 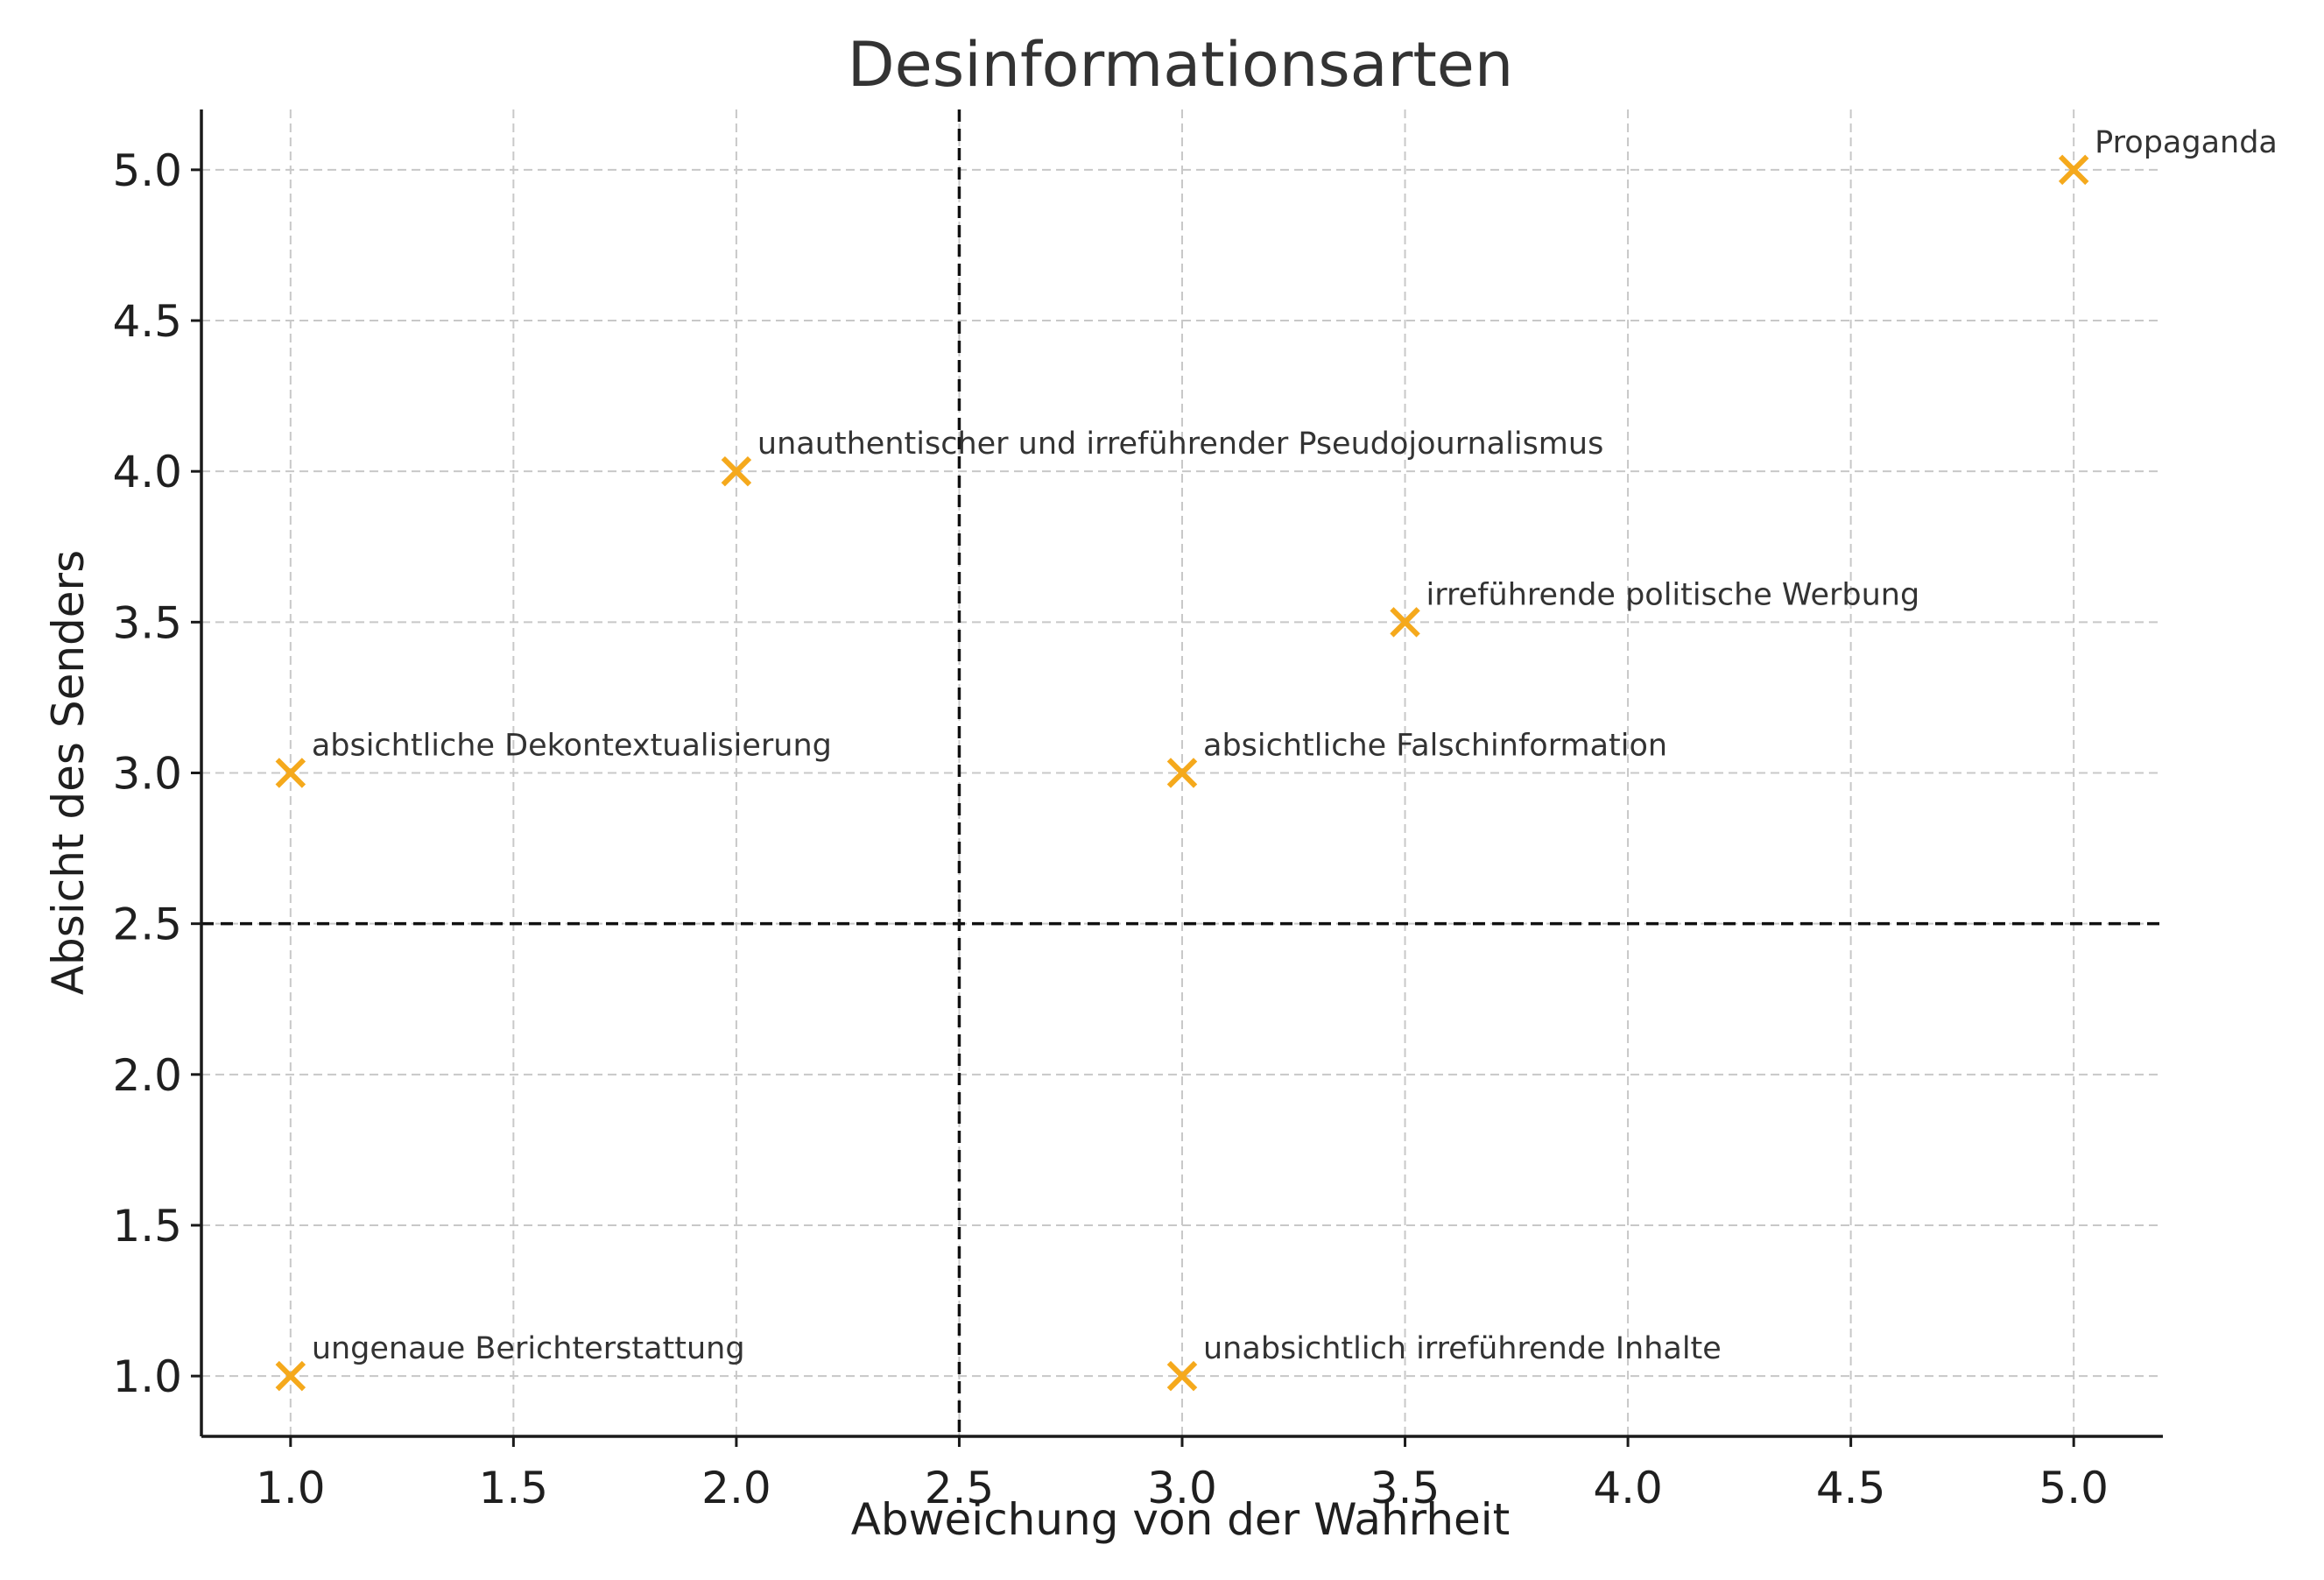 I want to click on point-label: irreführende politische Werbung, so click(x=1673, y=594).